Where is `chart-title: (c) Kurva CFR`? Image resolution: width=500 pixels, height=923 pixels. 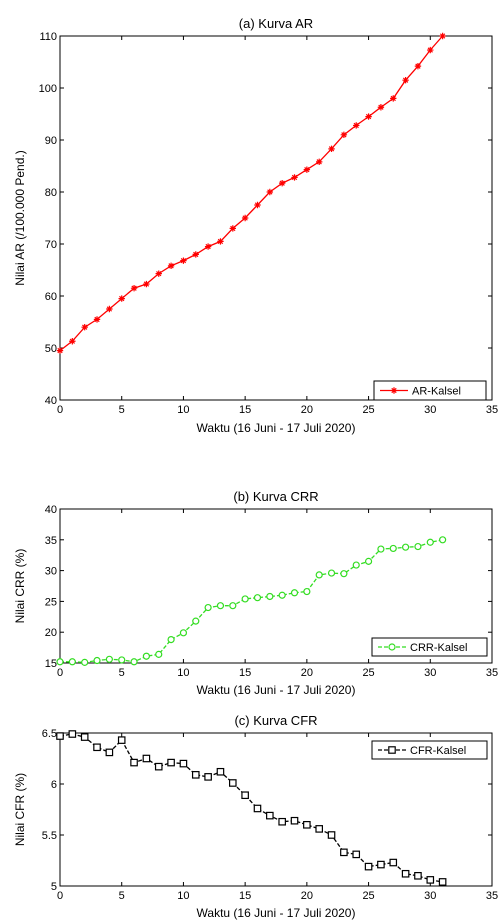
chart-title: (c) Kurva CFR is located at coordinates (275, 720).